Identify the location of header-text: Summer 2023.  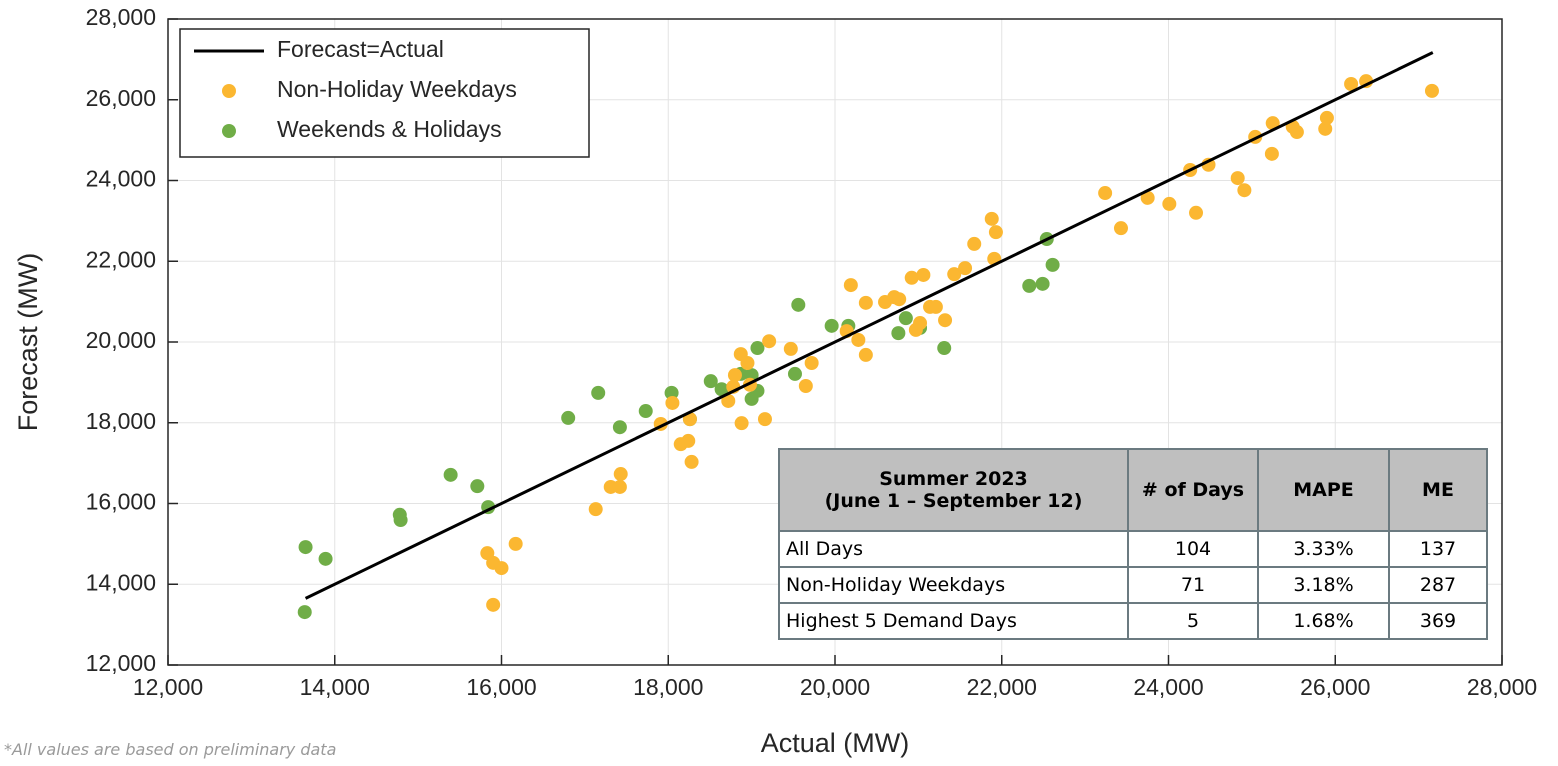
(953, 479).